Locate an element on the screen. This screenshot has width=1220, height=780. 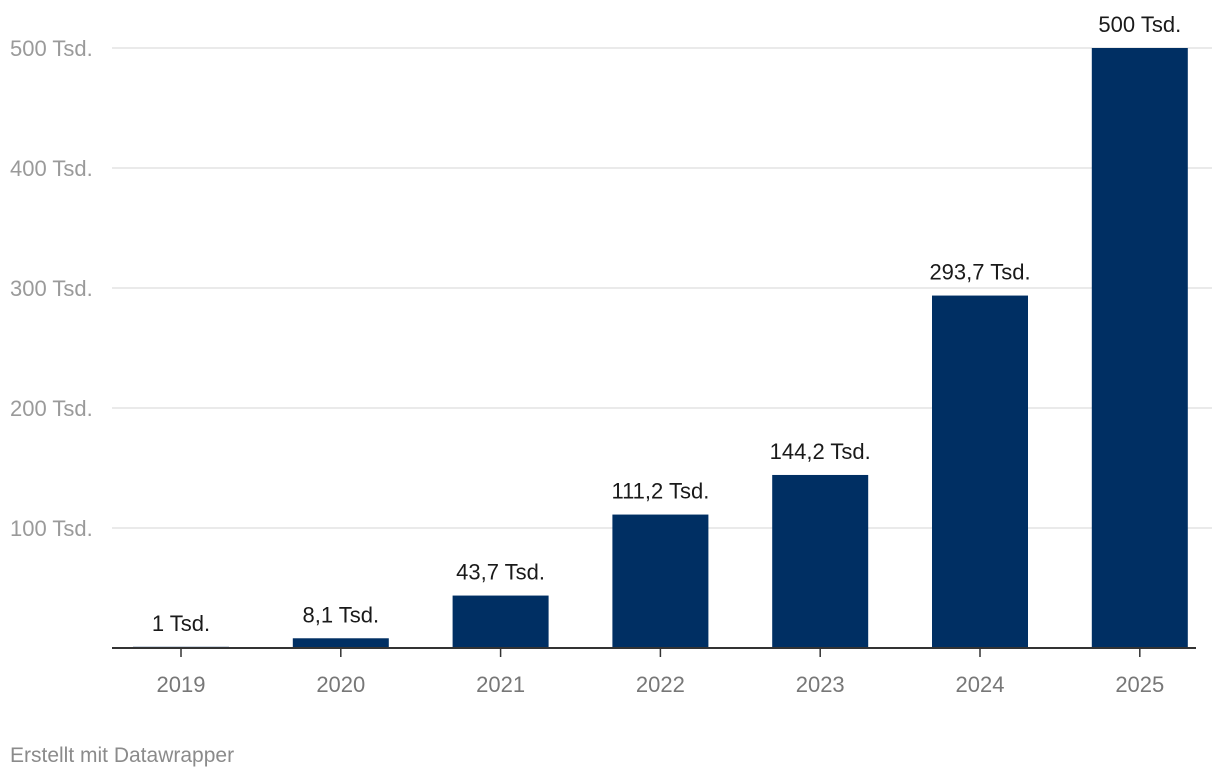
data-label: 500 Tsd. is located at coordinates (1139, 24).